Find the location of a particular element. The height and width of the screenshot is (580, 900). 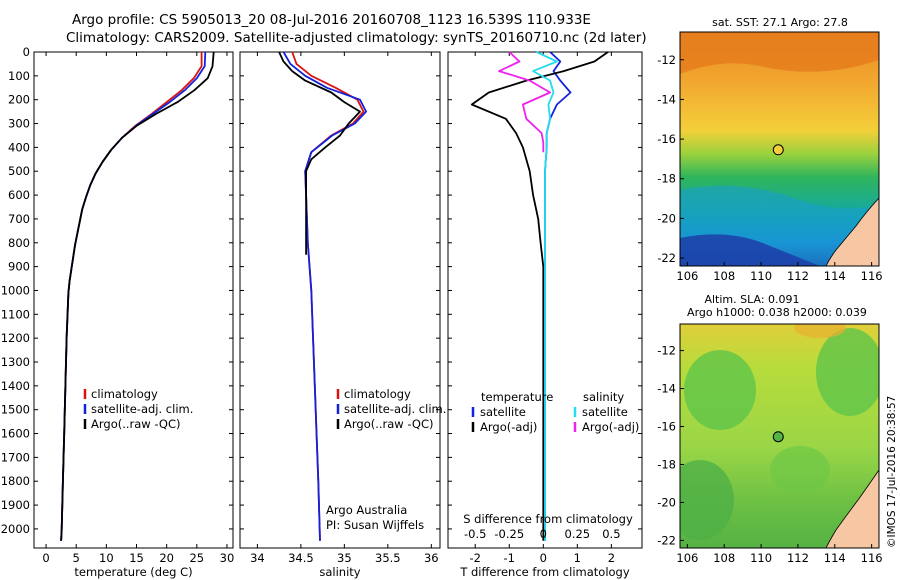

difference-x-axis-label-2: S difference from climatology is located at coordinates (548, 519).